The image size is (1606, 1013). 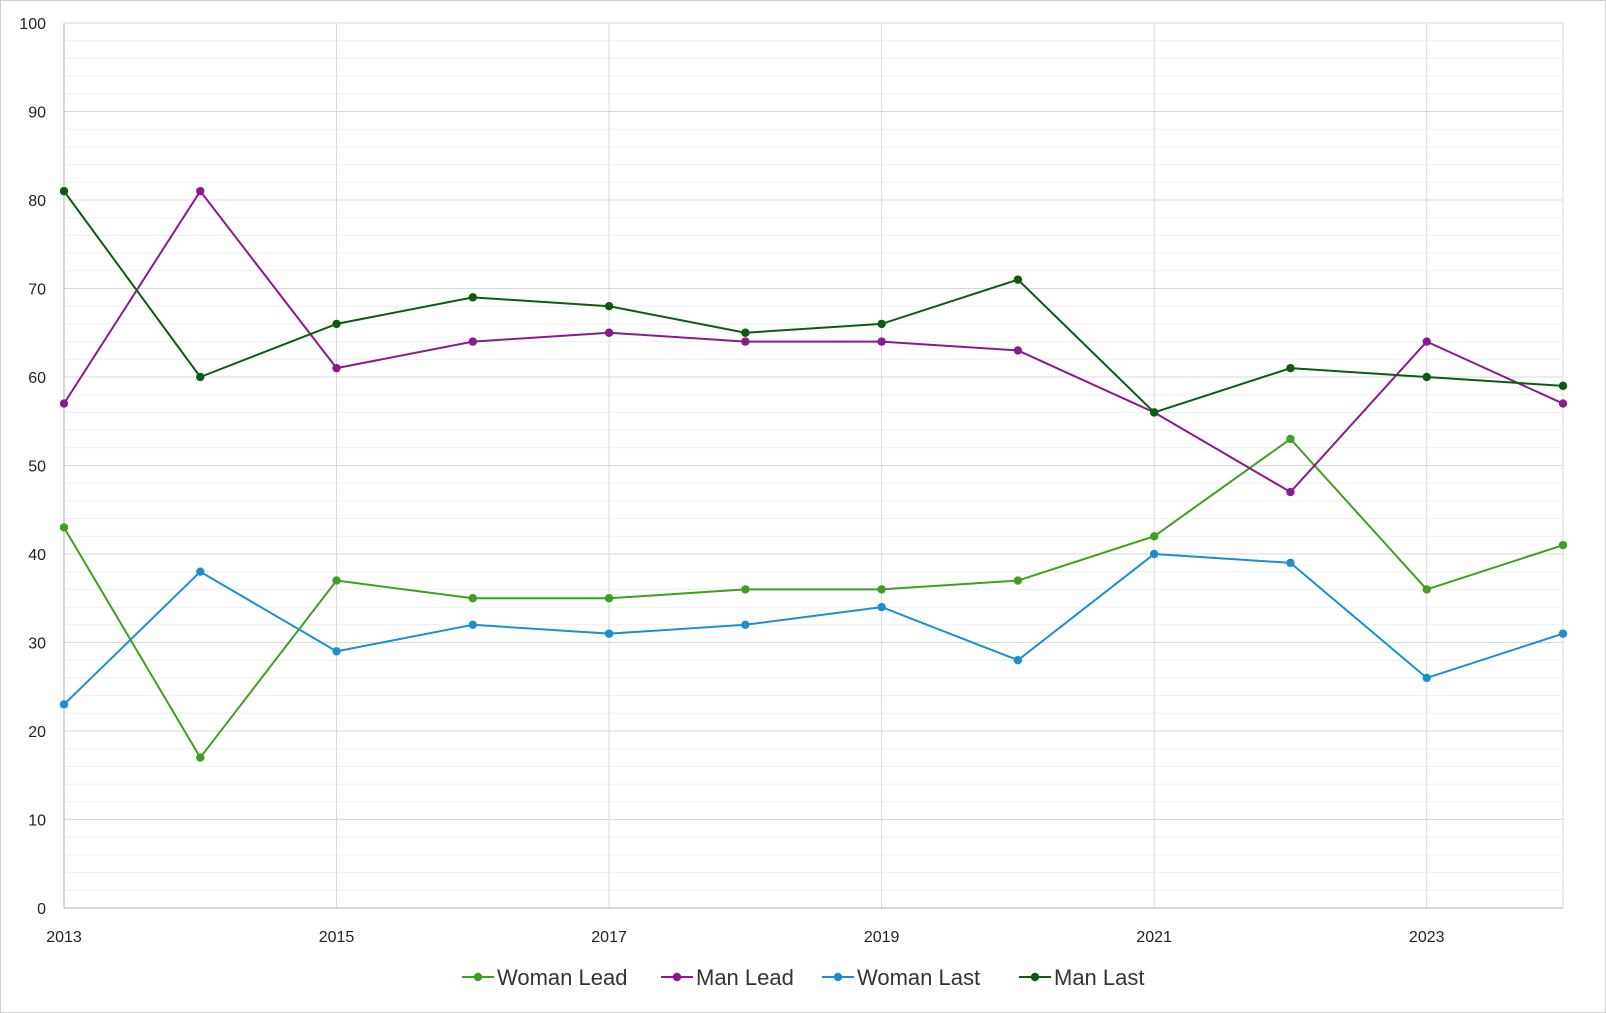 I want to click on x-tick-label: 2021, so click(x=1154, y=937).